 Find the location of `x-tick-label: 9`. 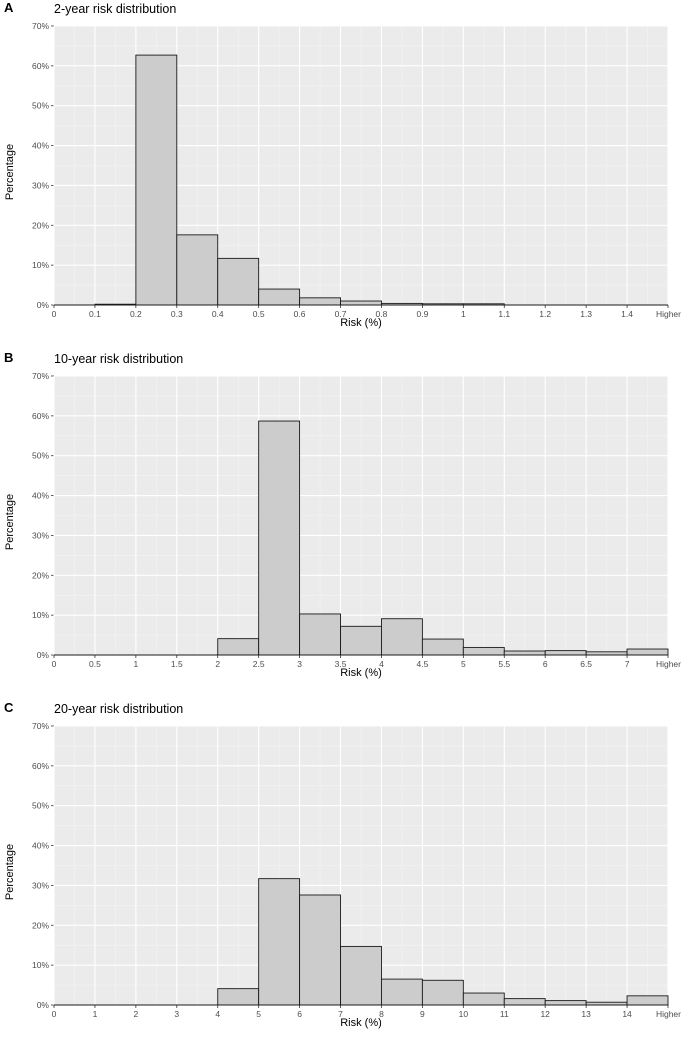

x-tick-label: 9 is located at coordinates (422, 1014).